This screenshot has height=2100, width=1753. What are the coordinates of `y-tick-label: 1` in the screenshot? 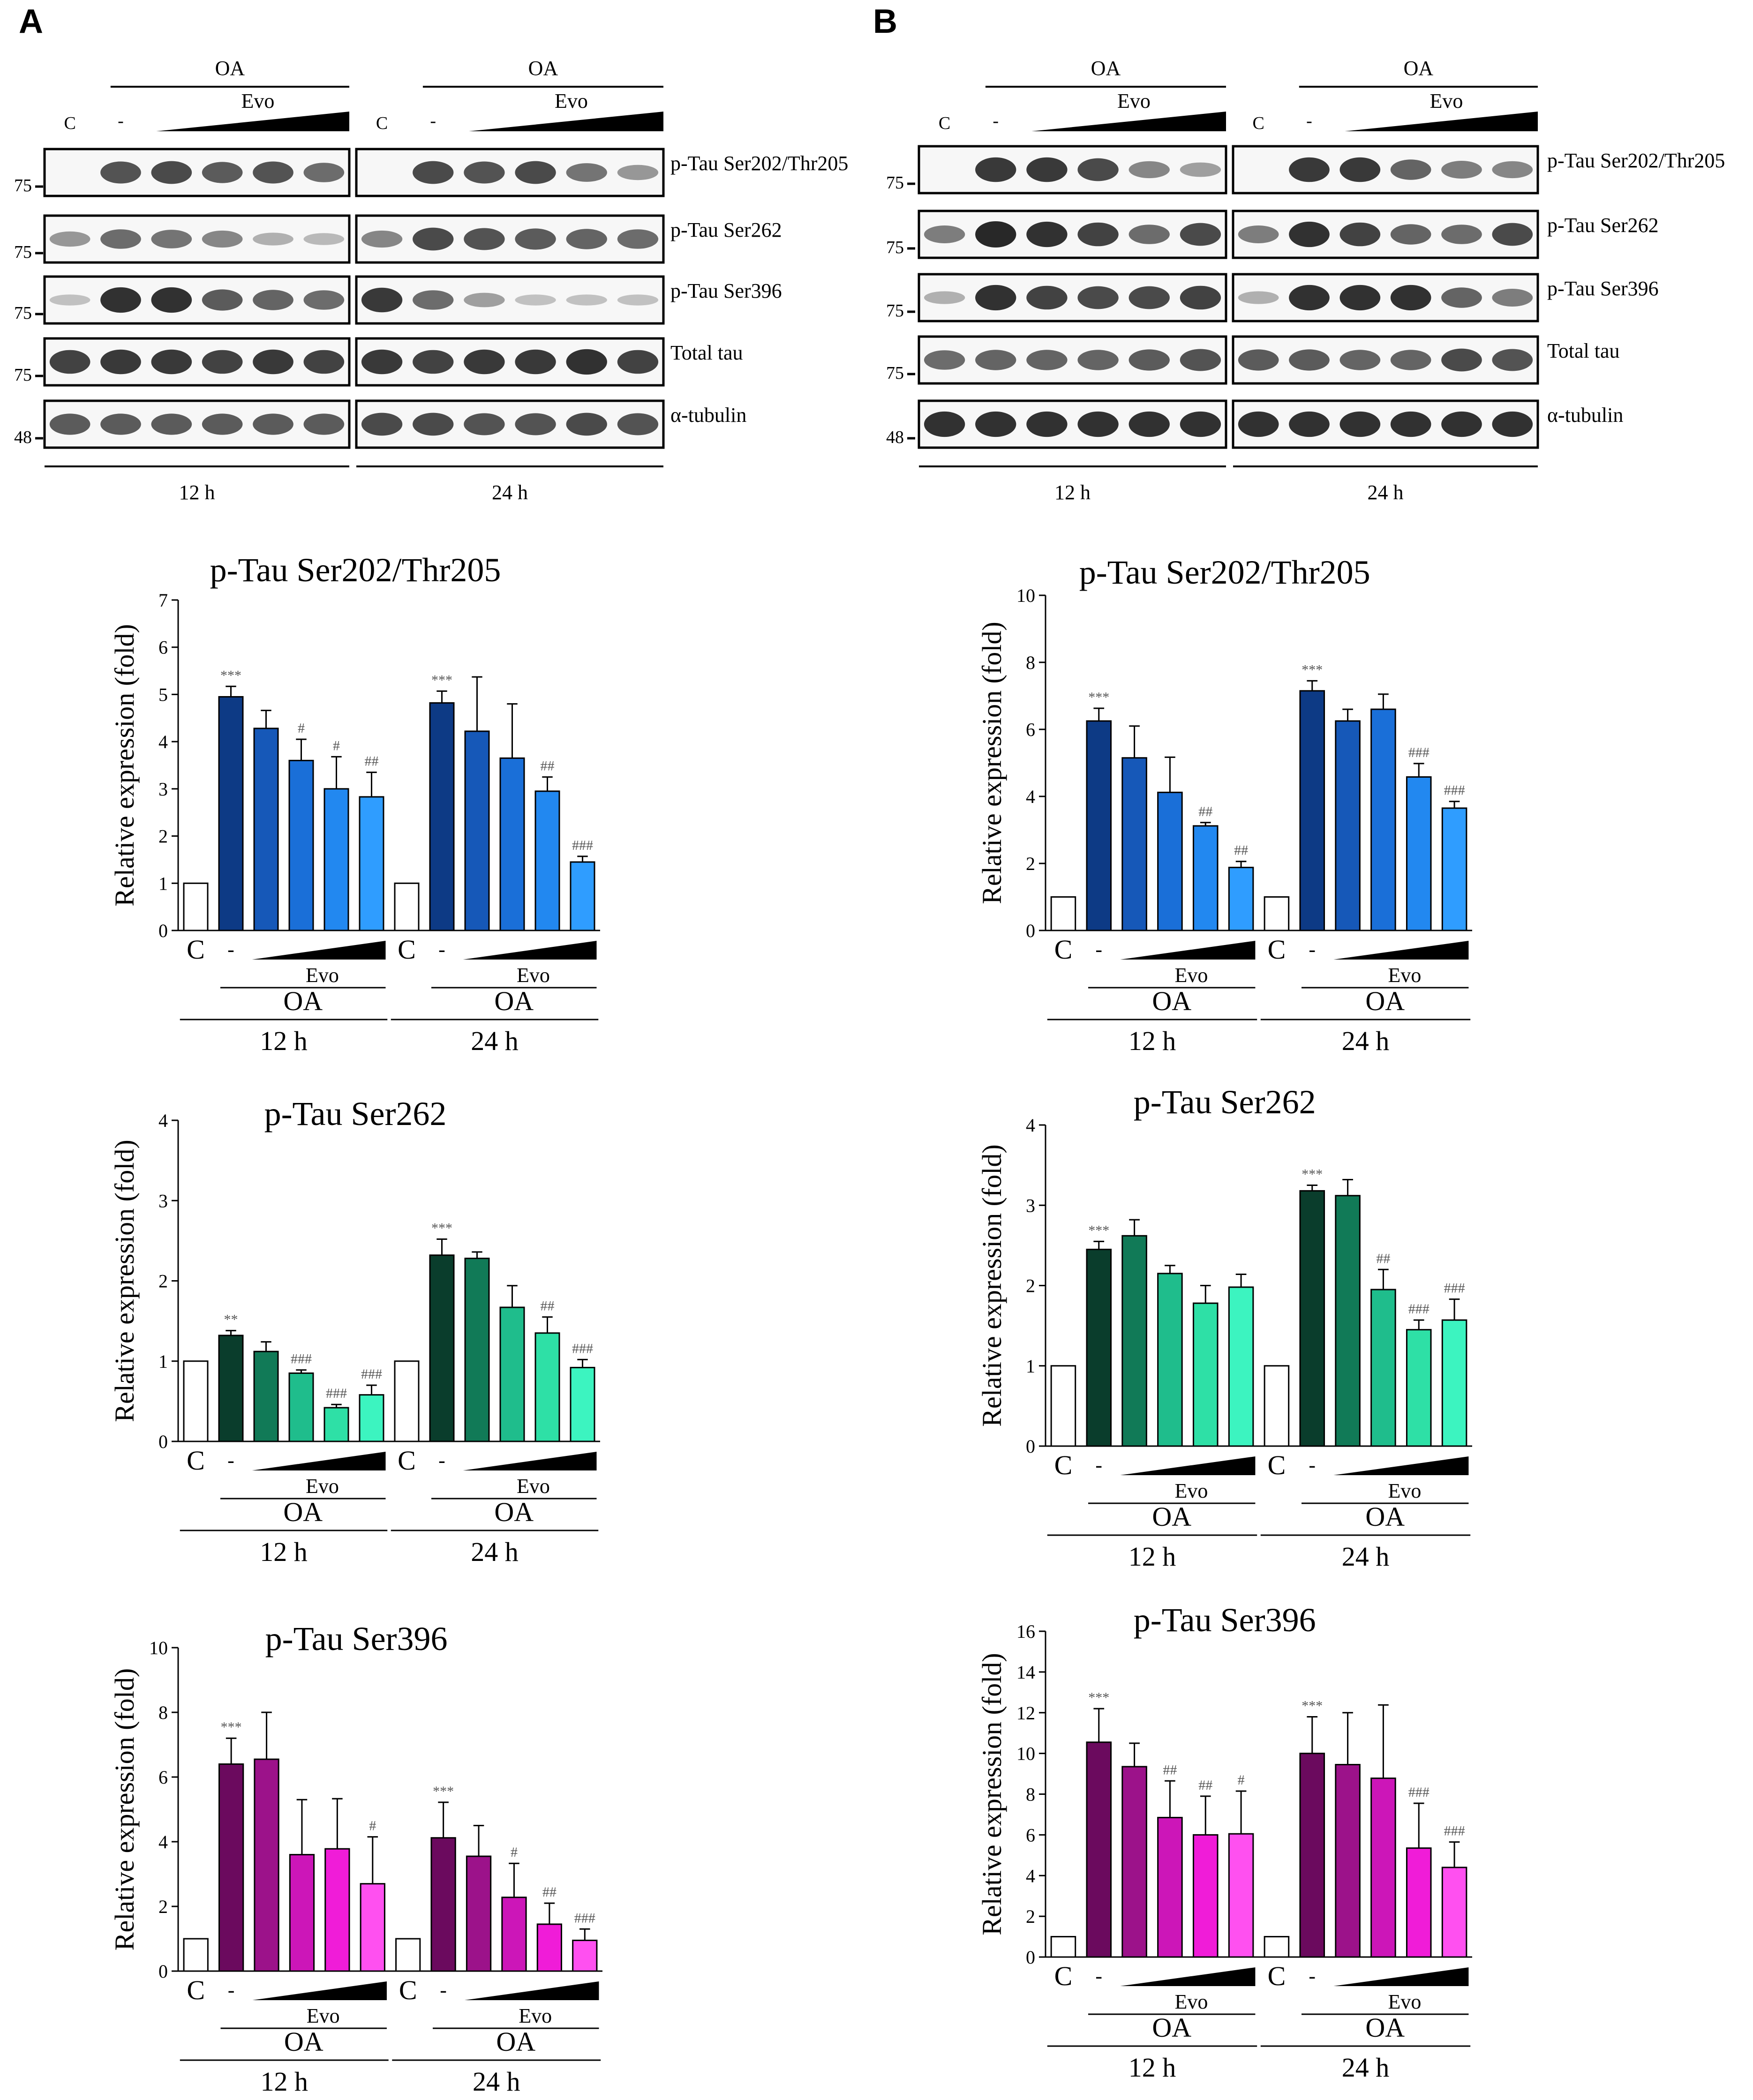 It's located at (163, 883).